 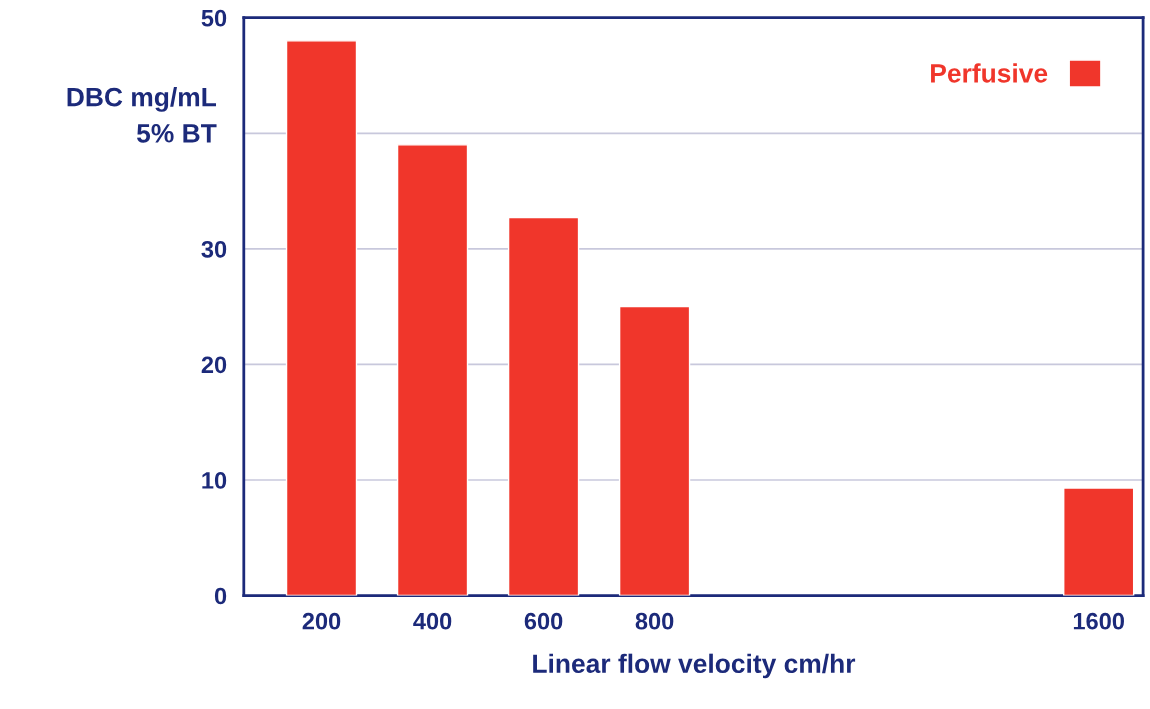 I want to click on y-tick-label: 0, so click(x=220, y=596).